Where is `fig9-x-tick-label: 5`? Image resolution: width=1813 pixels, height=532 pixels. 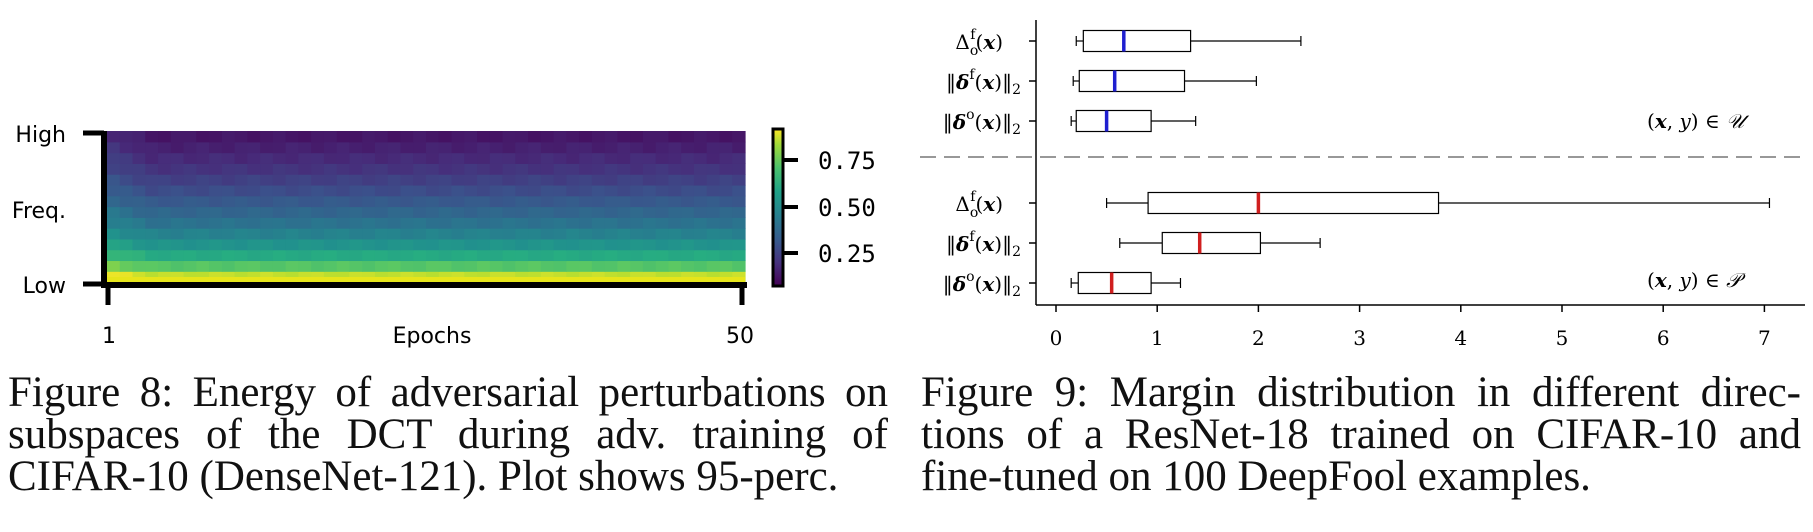 fig9-x-tick-label: 5 is located at coordinates (1562, 338).